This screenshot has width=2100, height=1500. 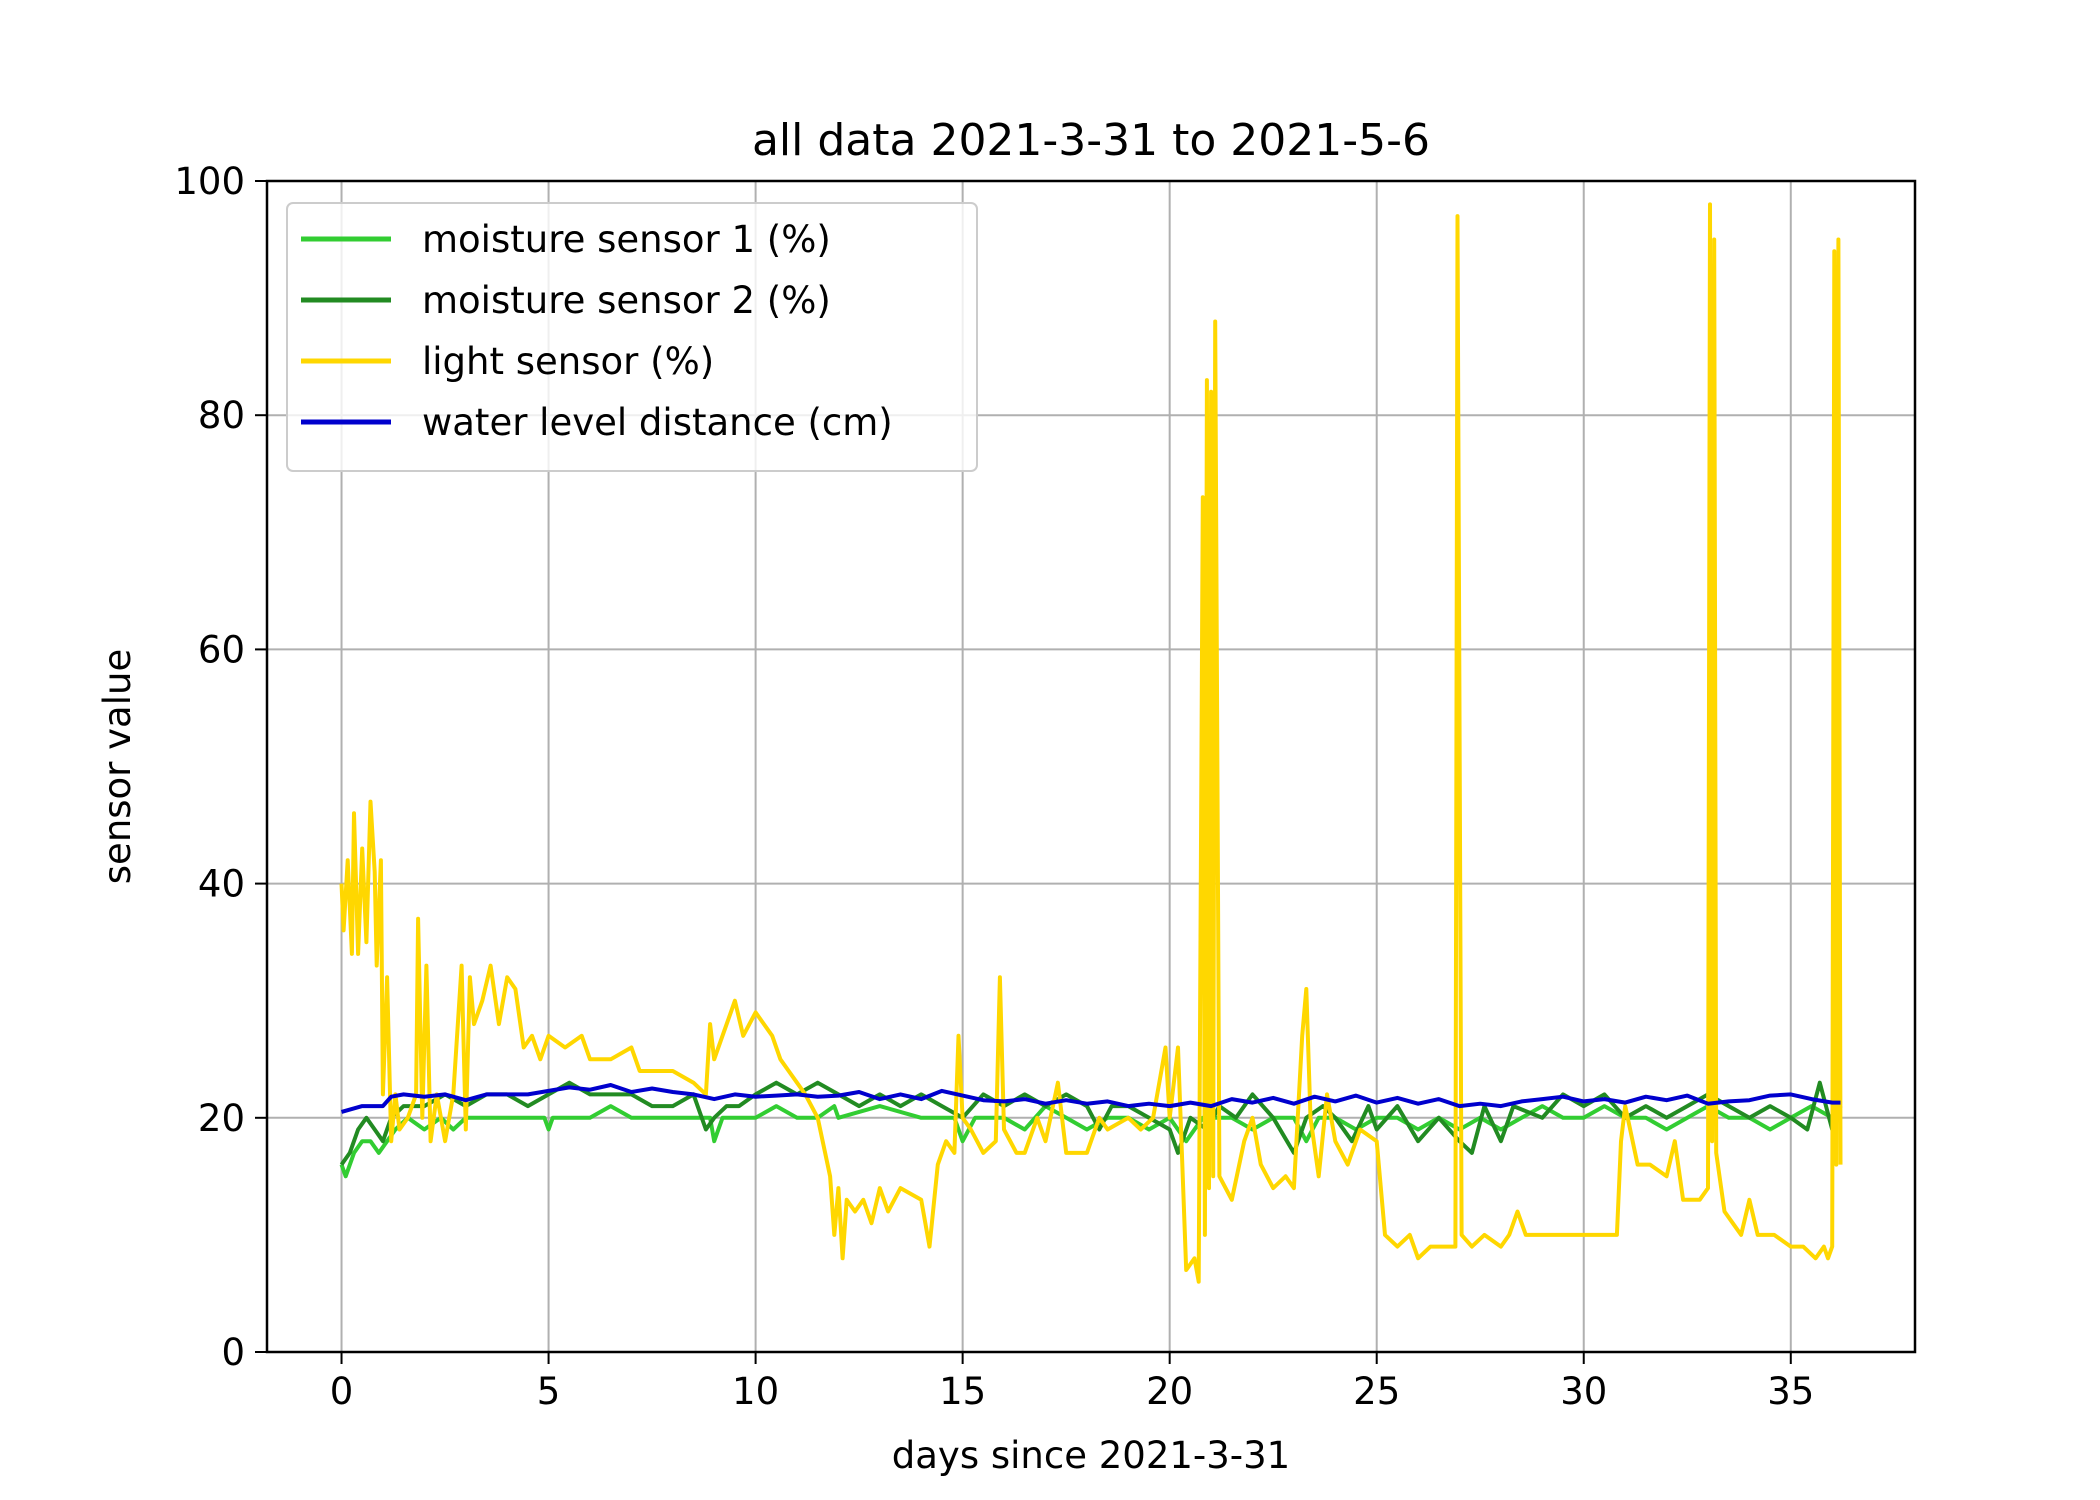 I want to click on chart-title: all data 2021-3-31 to 2021-5-6, so click(x=1091, y=140).